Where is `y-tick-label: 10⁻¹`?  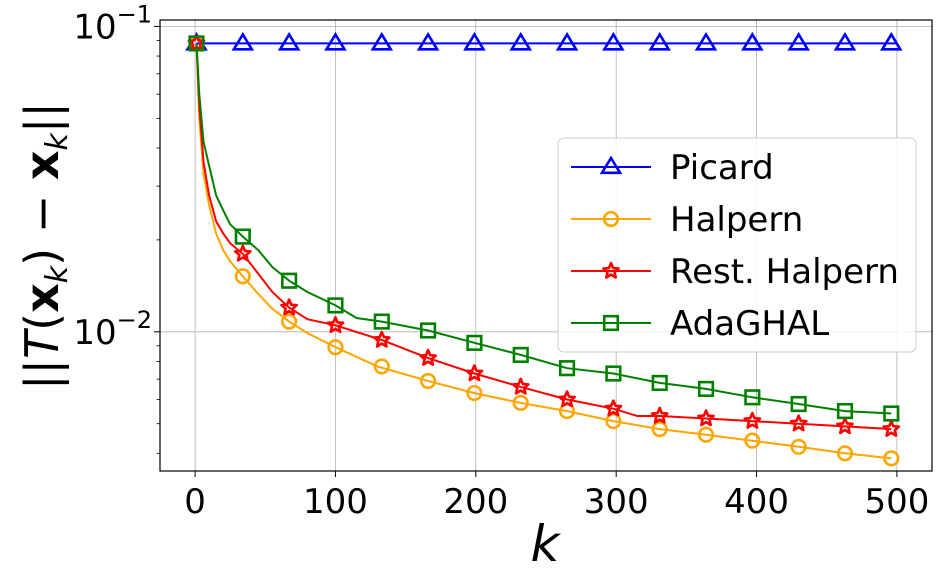
y-tick-label: 10⁻¹ is located at coordinates (112, 23).